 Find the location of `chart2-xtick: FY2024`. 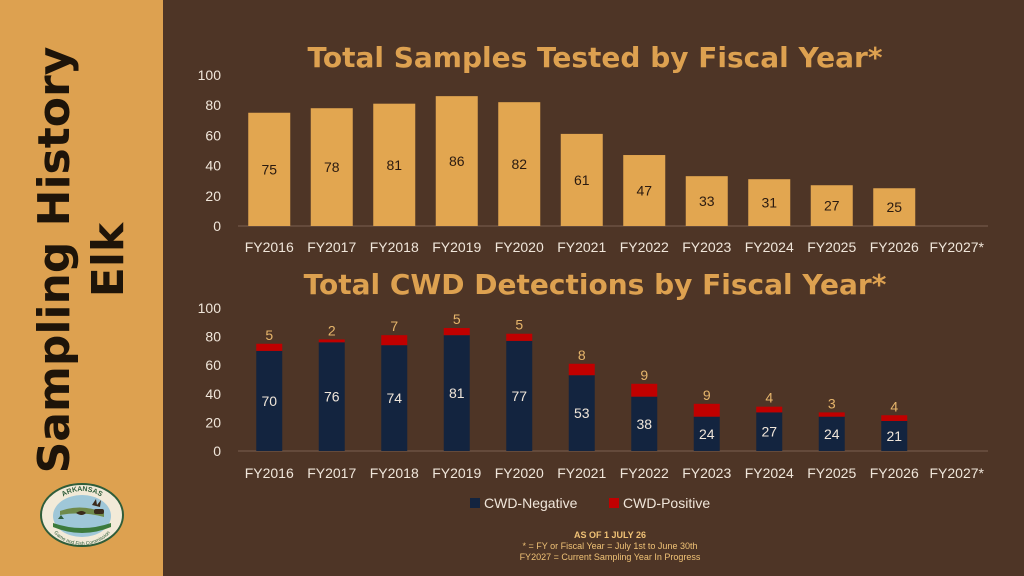

chart2-xtick: FY2024 is located at coordinates (769, 473).